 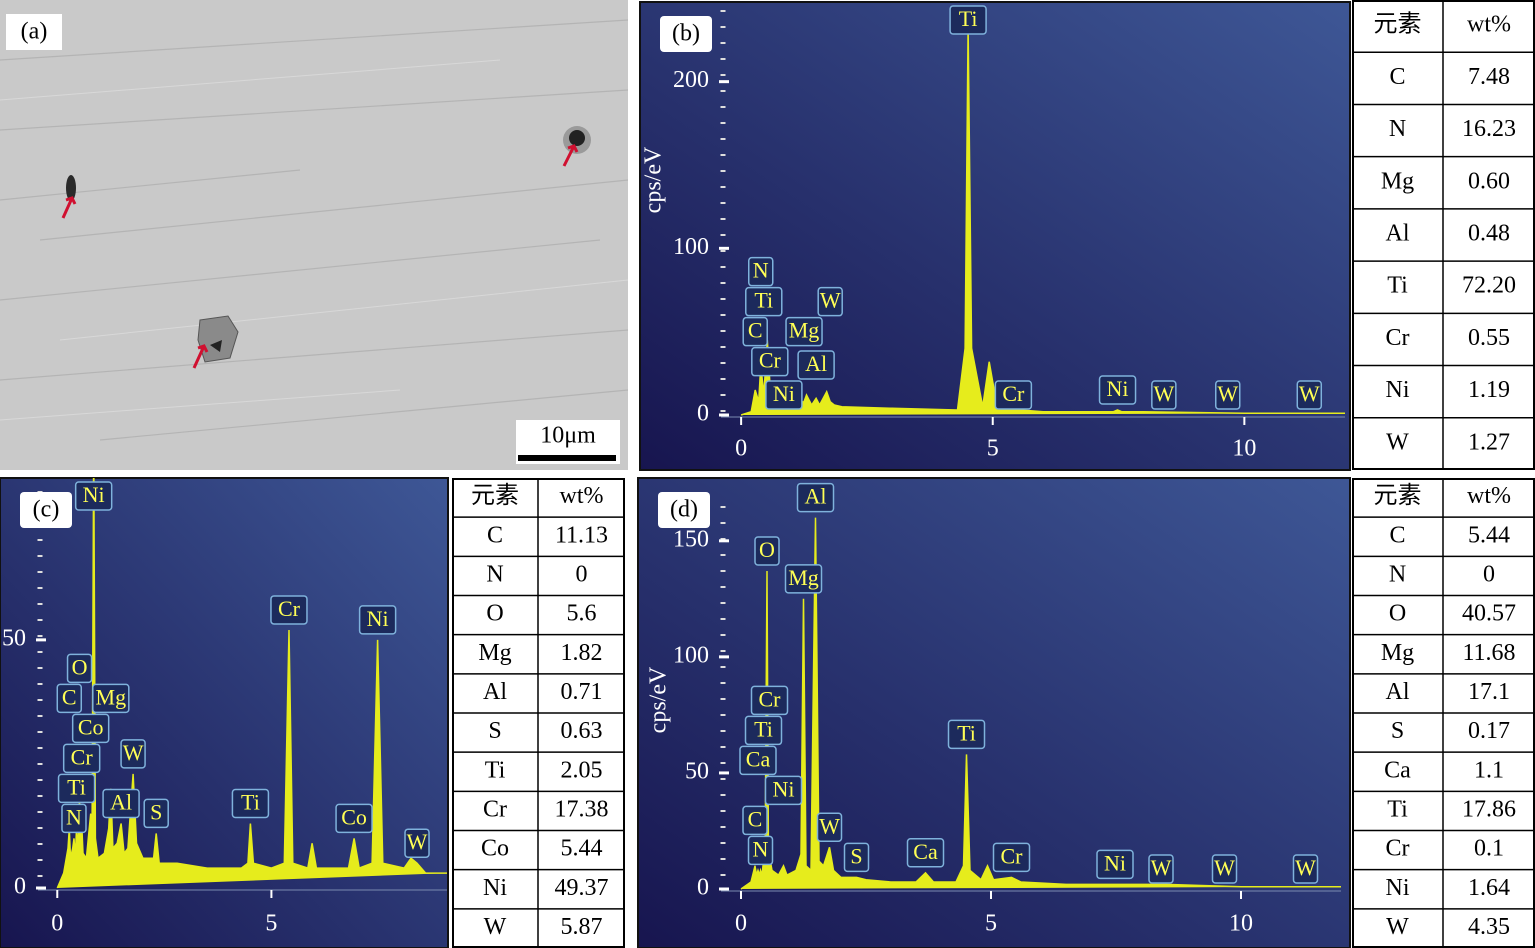 I want to click on x-tick-label: 10, so click(x=1244, y=449).